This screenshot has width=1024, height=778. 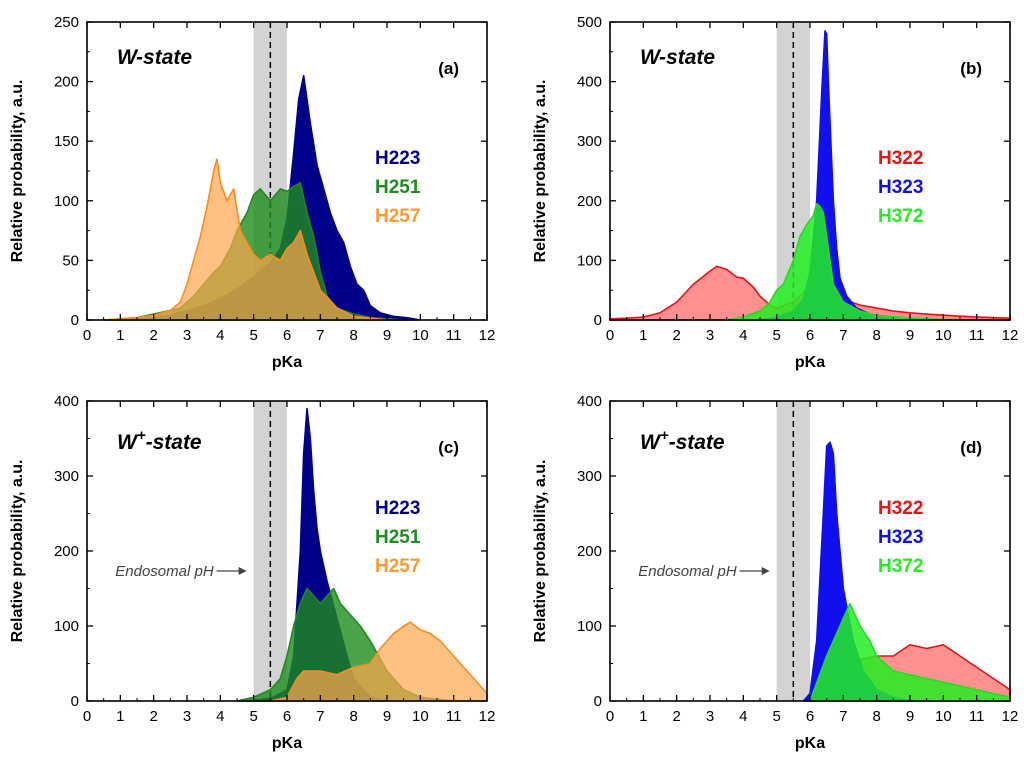 I want to click on endosomal-ph-arrowhead, so click(x=242, y=571).